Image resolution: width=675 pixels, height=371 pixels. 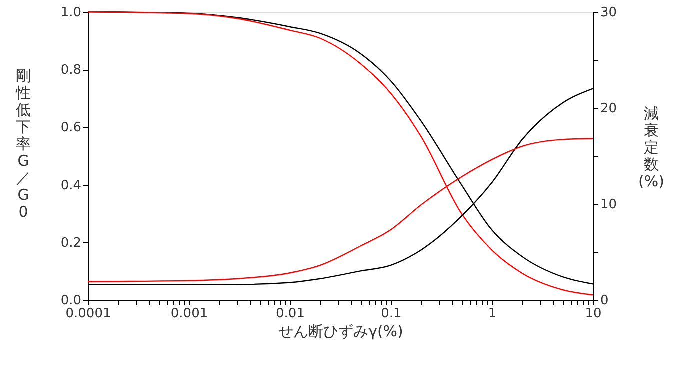 I want to click on y-tick-label: 0.8, so click(x=71, y=70).